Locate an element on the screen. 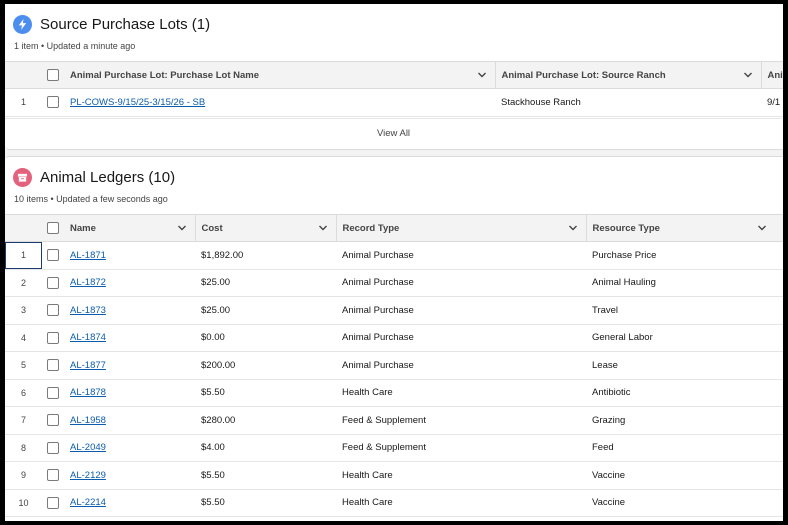 Image resolution: width=788 pixels, height=525 pixels. row-number: 10 is located at coordinates (23, 503).